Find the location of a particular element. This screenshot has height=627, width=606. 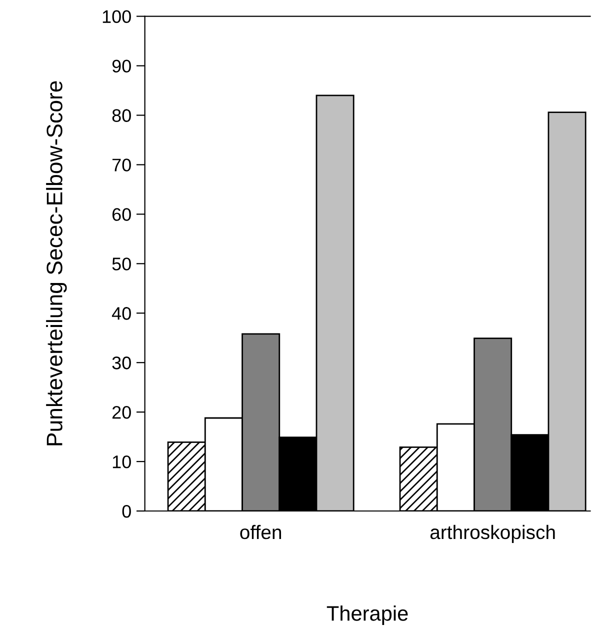

y-tick-label: 10 is located at coordinates (121, 461).